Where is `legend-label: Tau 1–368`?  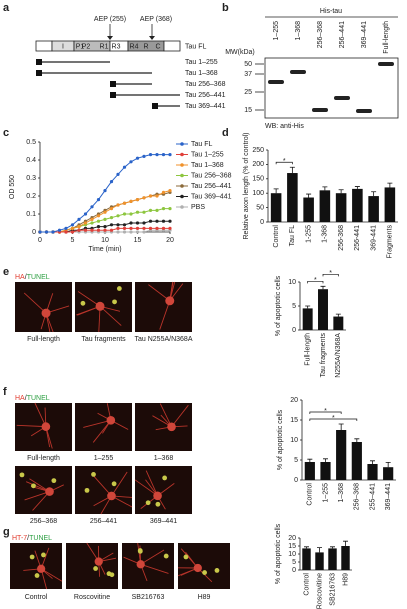 legend-label: Tau 1–368 is located at coordinates (207, 165).